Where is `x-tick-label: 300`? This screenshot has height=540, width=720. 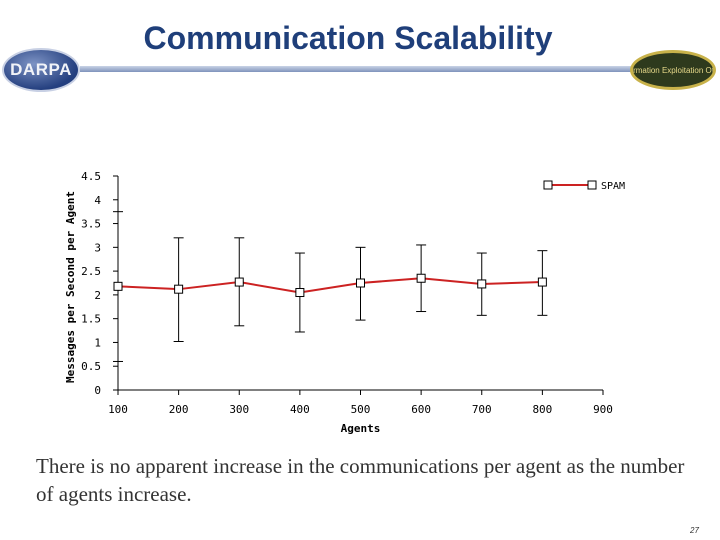 x-tick-label: 300 is located at coordinates (239, 409).